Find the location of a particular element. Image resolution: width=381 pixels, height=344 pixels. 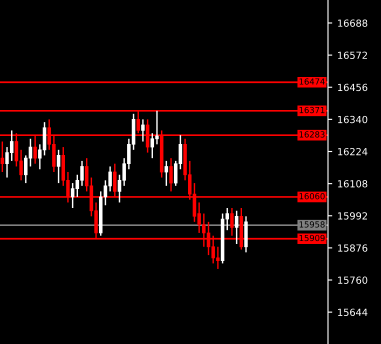

y-tick-label: 15760 is located at coordinates (353, 280).